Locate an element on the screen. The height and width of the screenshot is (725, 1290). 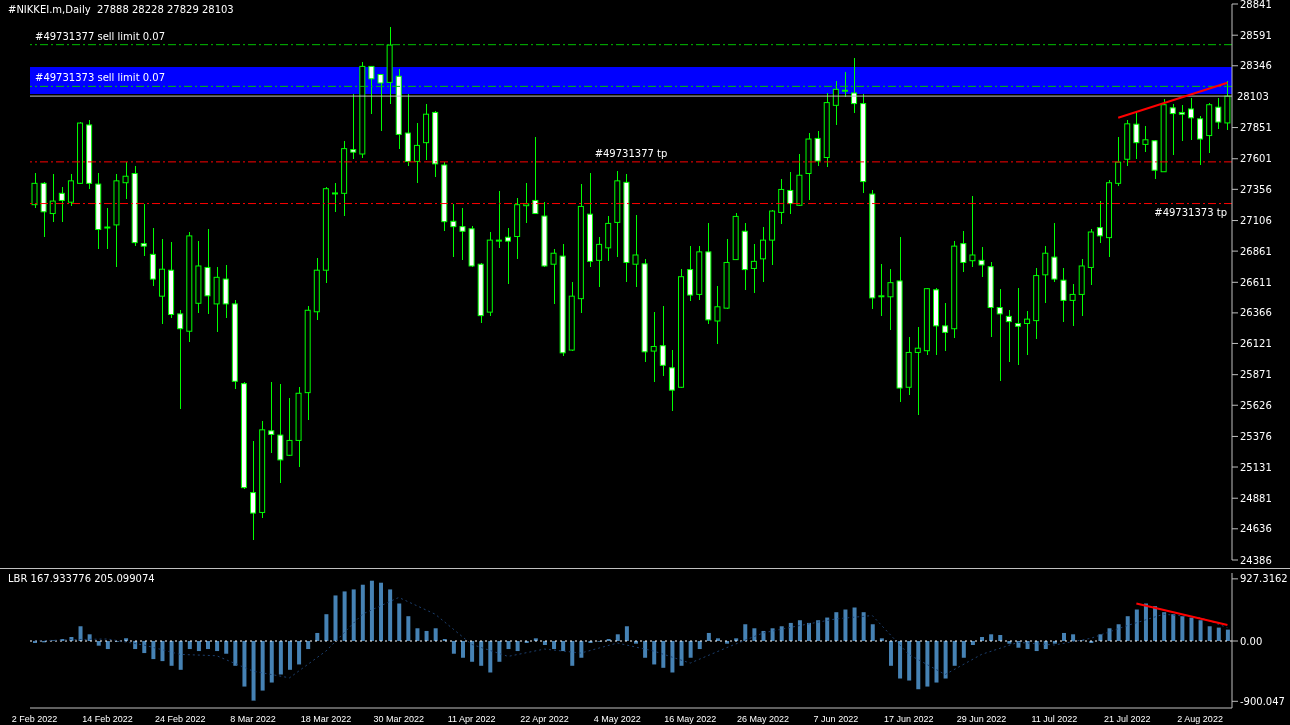
y-tick-label: 28346 is located at coordinates (1256, 66).